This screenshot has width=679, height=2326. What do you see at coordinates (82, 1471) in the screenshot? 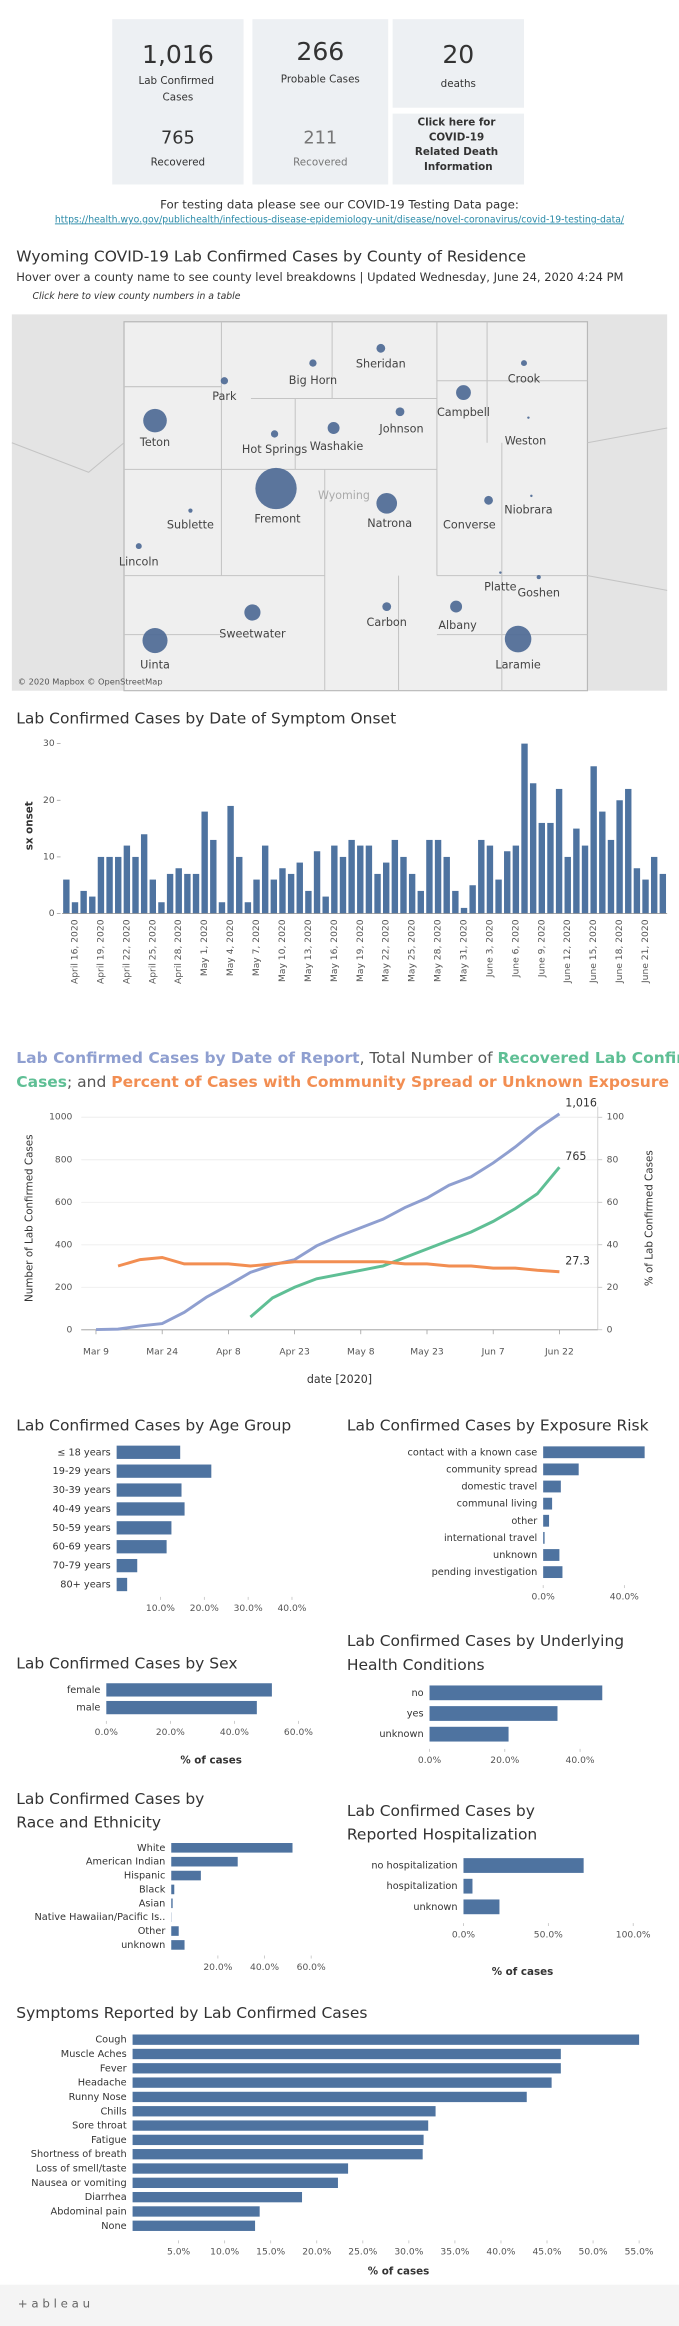
I see `category-label: 19-29 years` at bounding box center [82, 1471].